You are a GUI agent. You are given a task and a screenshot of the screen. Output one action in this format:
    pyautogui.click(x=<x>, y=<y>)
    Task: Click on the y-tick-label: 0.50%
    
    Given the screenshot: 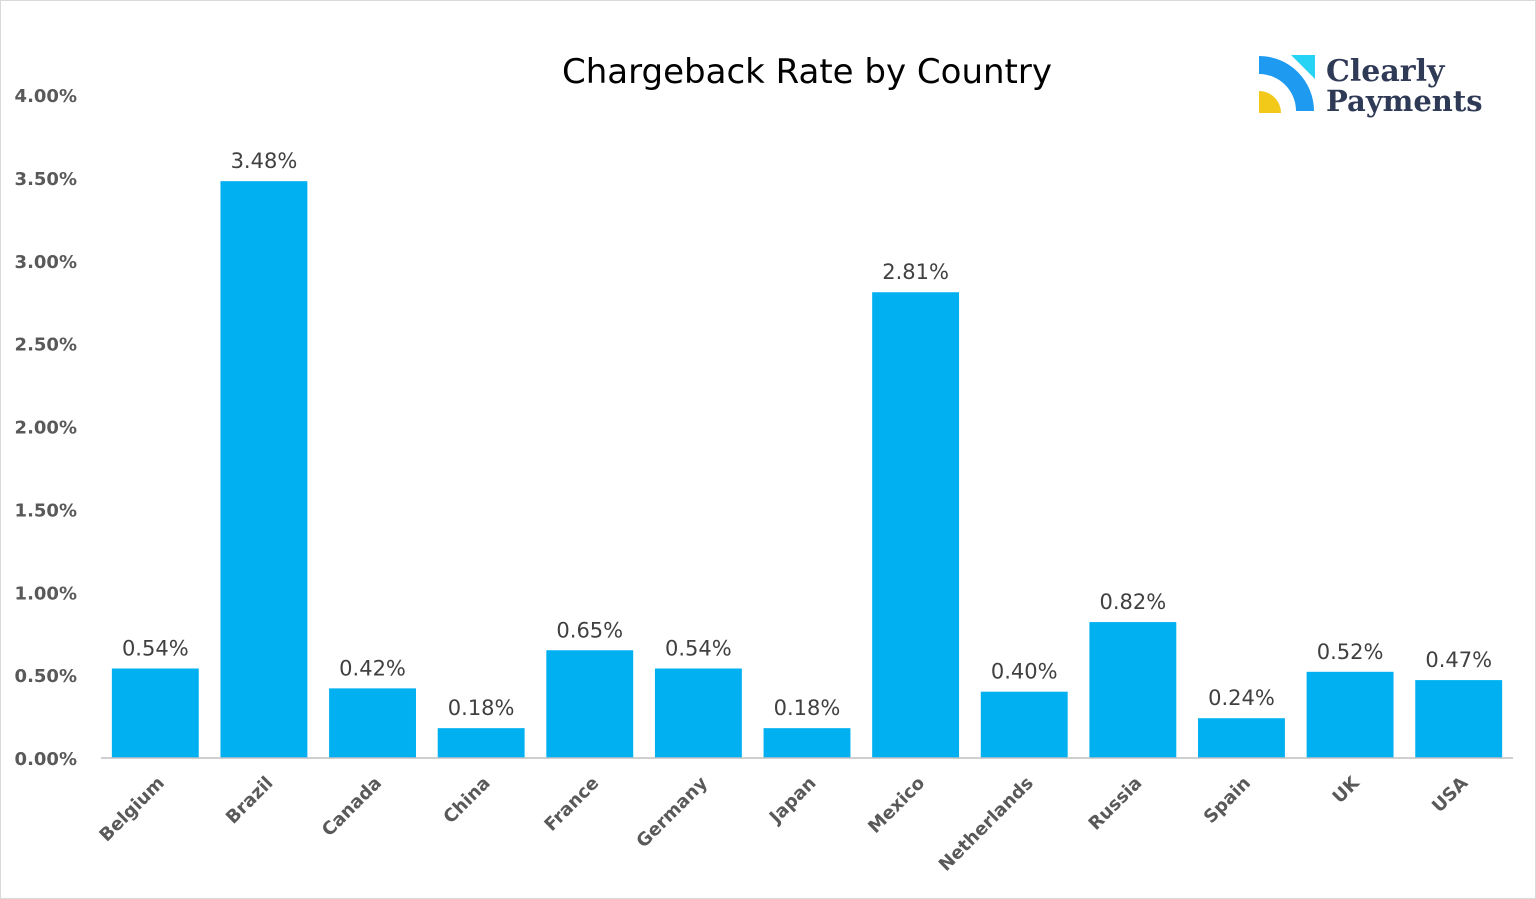 What is the action you would take?
    pyautogui.click(x=46, y=676)
    